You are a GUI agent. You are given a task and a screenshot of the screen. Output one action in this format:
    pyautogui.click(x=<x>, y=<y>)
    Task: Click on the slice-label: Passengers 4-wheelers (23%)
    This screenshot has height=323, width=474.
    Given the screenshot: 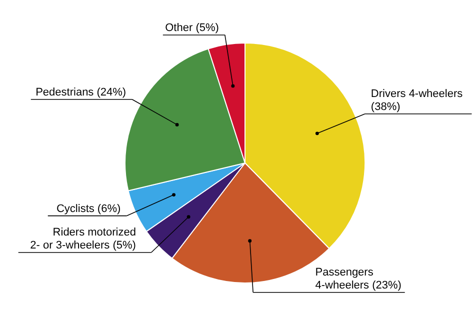 What is the action you would take?
    pyautogui.click(x=358, y=279)
    